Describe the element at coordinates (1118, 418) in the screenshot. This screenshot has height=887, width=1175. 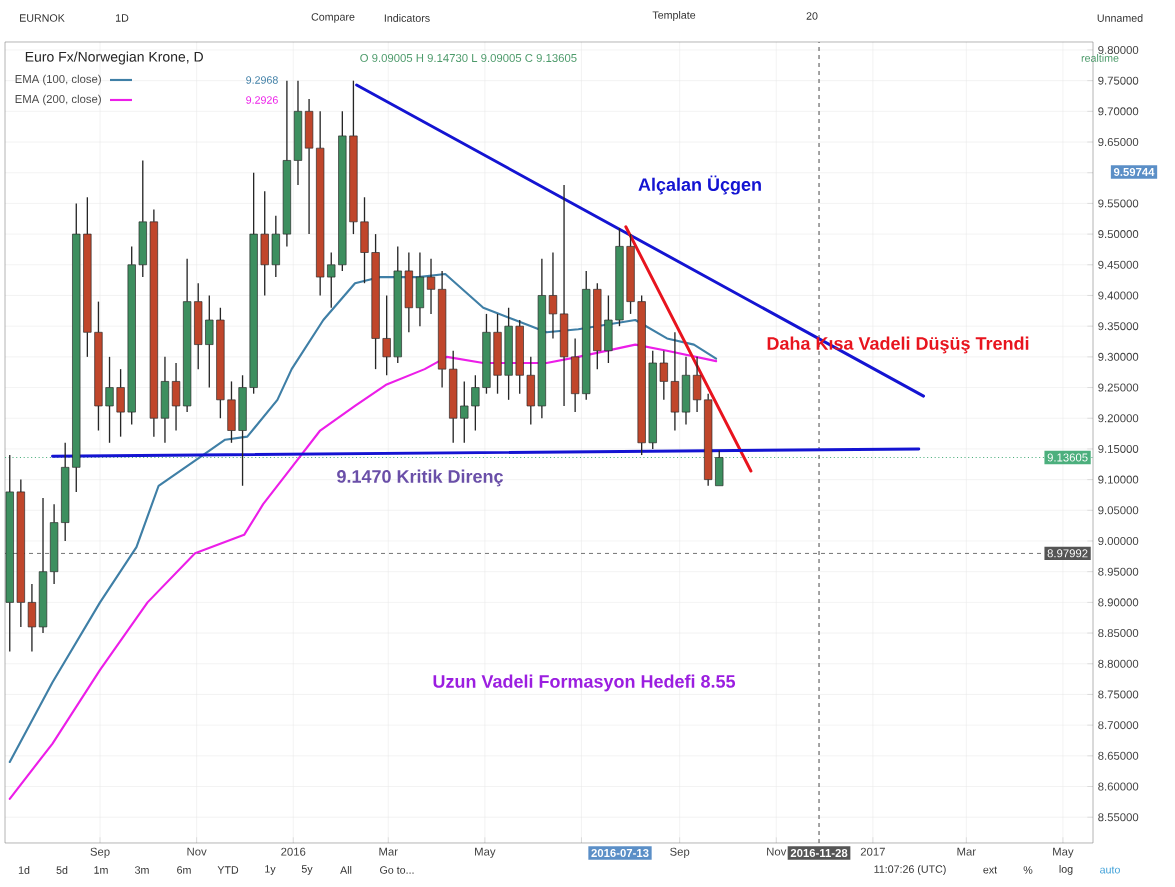
I see `y-tick-label: 9.20000` at that location.